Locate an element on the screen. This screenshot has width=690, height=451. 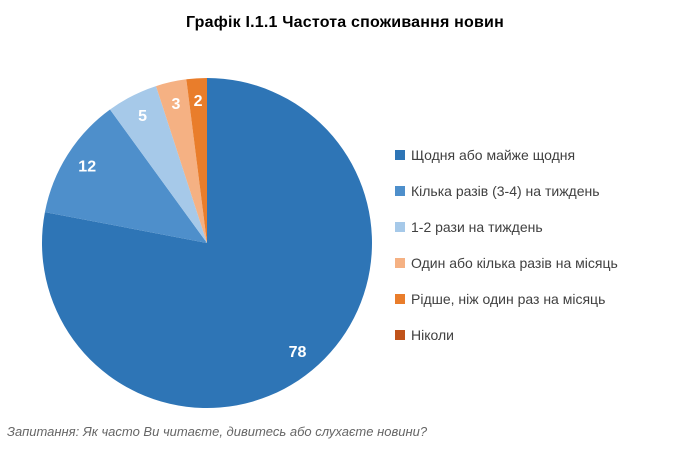
legend-label: Кілька разів (3-4) на тиждень is located at coordinates (505, 191).